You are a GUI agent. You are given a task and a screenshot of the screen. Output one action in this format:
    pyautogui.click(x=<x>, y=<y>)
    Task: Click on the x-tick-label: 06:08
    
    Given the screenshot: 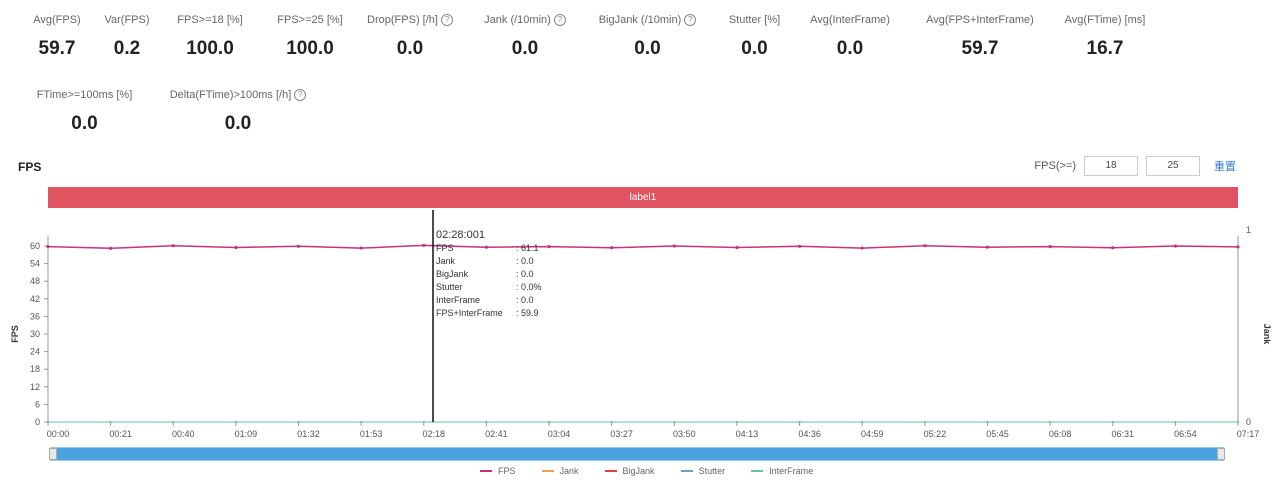 What is the action you would take?
    pyautogui.click(x=1060, y=434)
    